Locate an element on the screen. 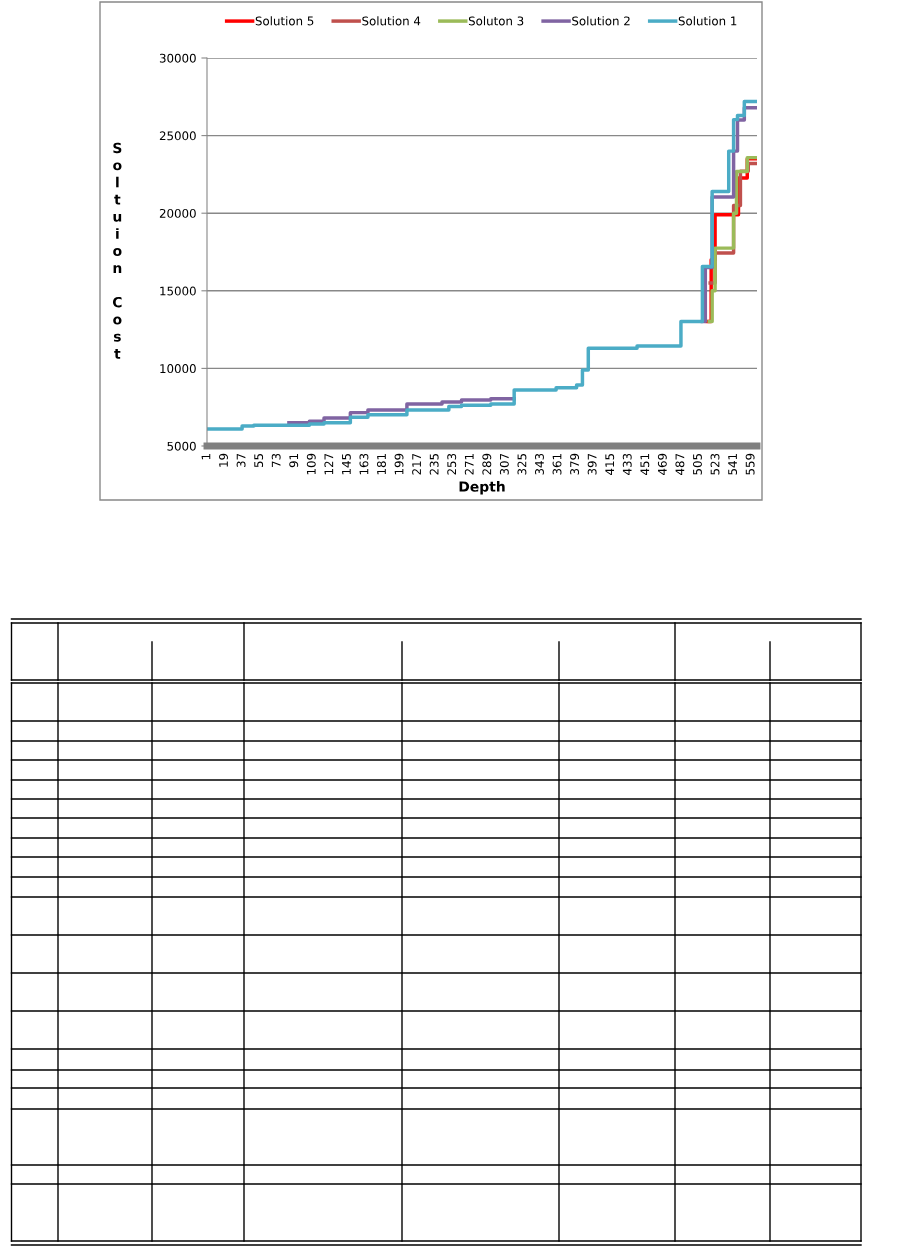  x-tick-label: 307 is located at coordinates (504, 464).